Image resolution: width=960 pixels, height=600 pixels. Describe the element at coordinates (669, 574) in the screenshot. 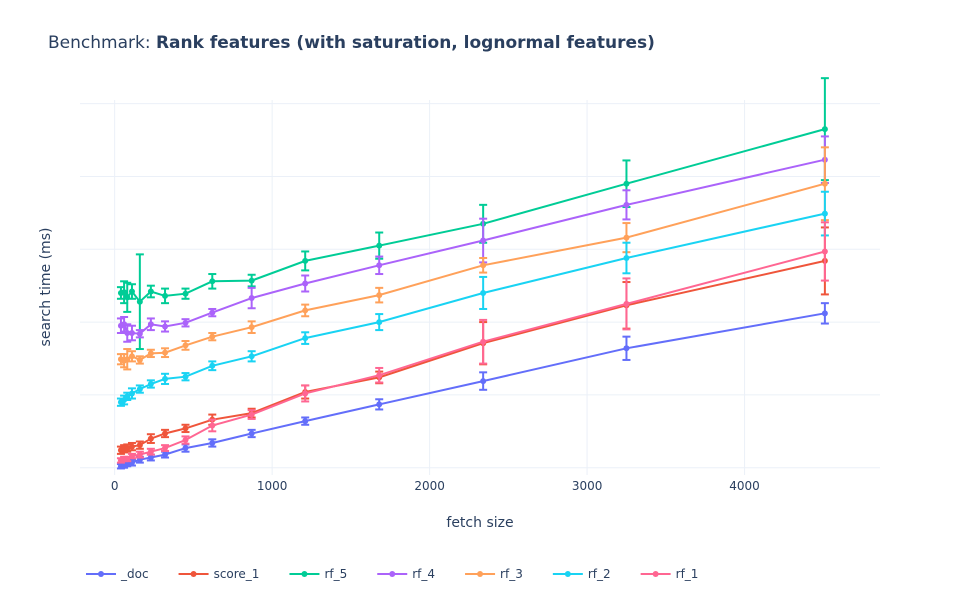

I see `legend-item-rf_1: rf_1` at that location.